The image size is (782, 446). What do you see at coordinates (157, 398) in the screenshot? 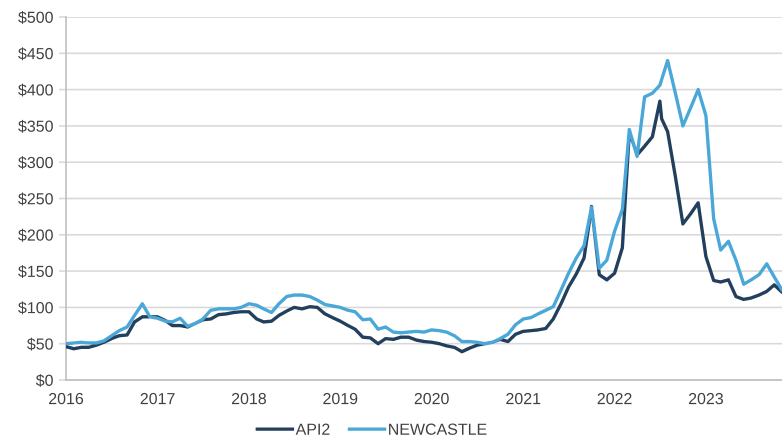
I see `x-tick-label: 2017` at bounding box center [157, 398].